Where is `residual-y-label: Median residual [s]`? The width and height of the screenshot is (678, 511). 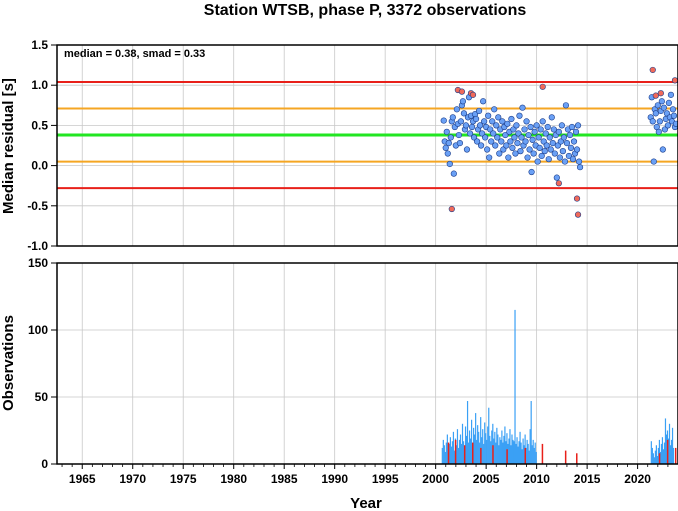 residual-y-label: Median residual [s] is located at coordinates (8, 146).